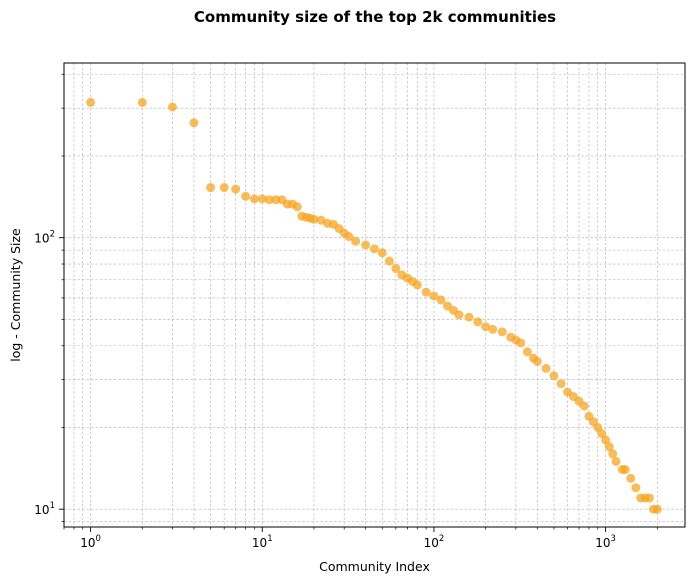 This screenshot has height=585, width=694. What do you see at coordinates (15, 295) in the screenshot?
I see `y-axis-label: log - Community Size` at bounding box center [15, 295].